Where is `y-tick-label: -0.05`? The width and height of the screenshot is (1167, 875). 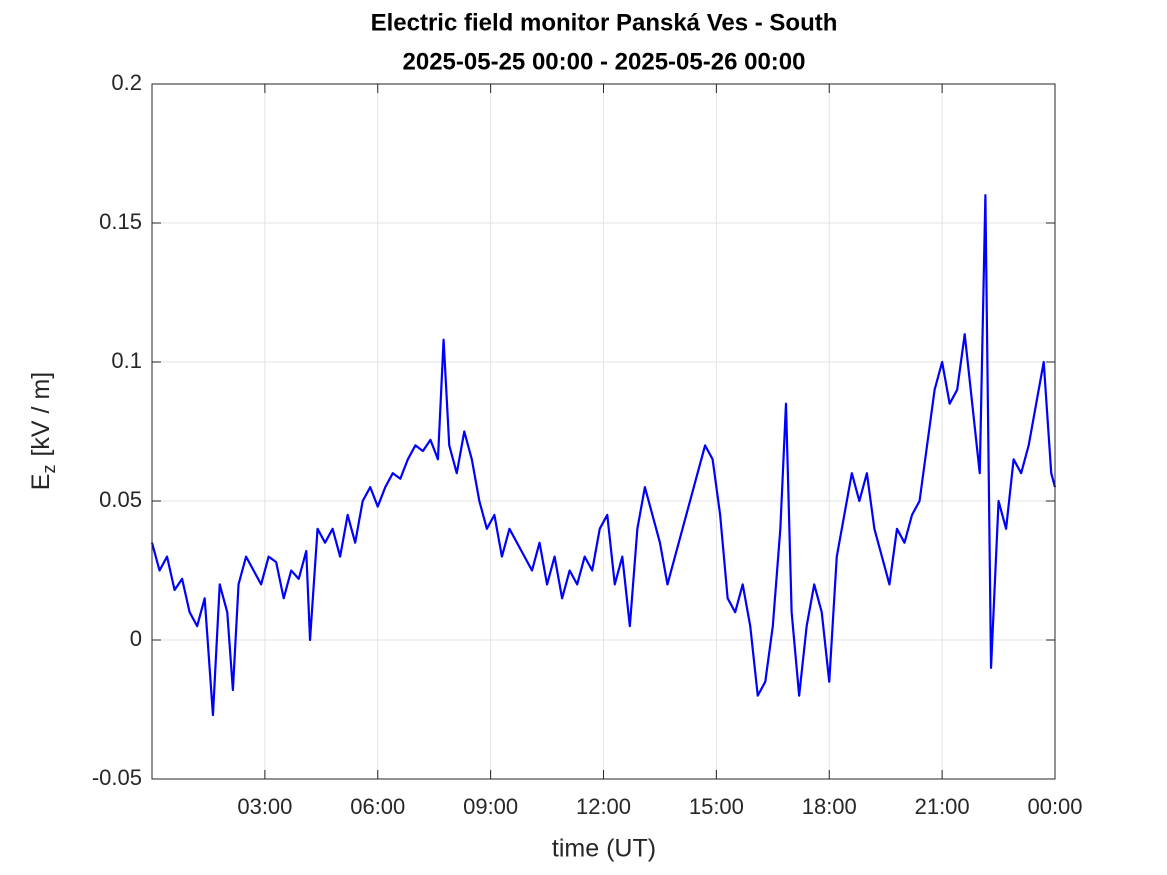
y-tick-label: -0.05 is located at coordinates (117, 777).